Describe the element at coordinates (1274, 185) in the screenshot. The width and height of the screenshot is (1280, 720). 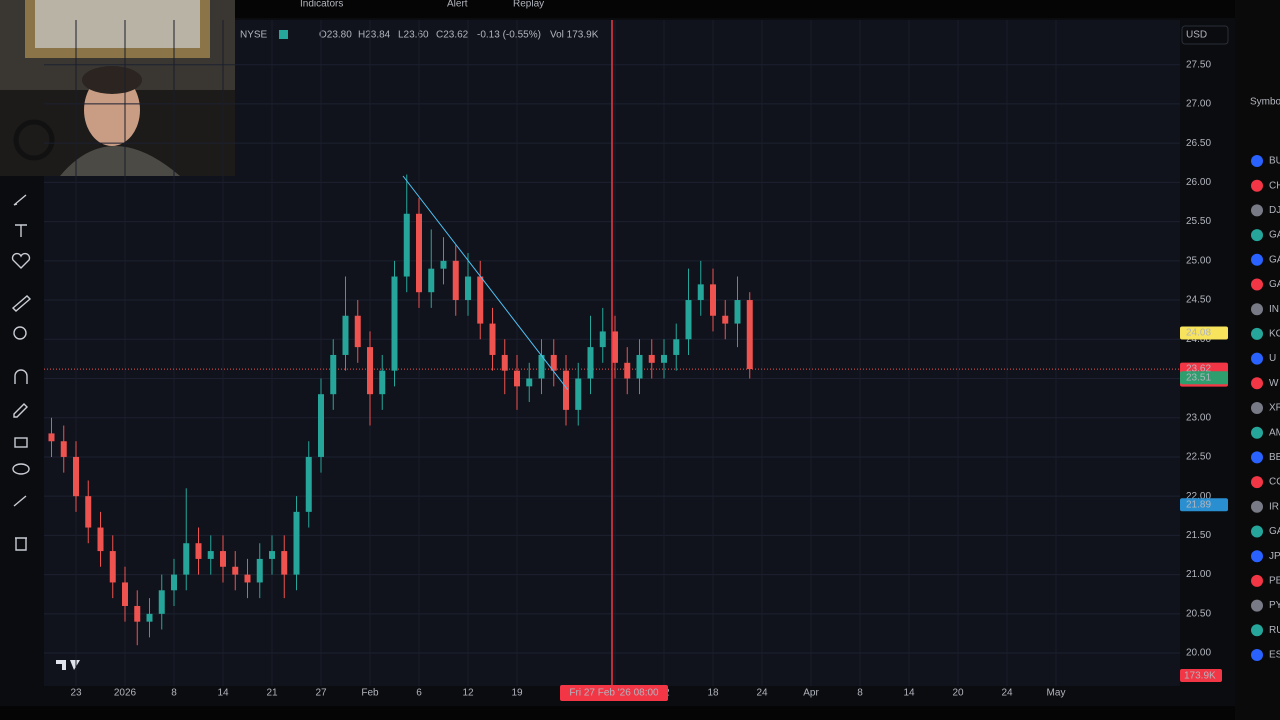
I see `watchlist-symbol: CH` at that location.